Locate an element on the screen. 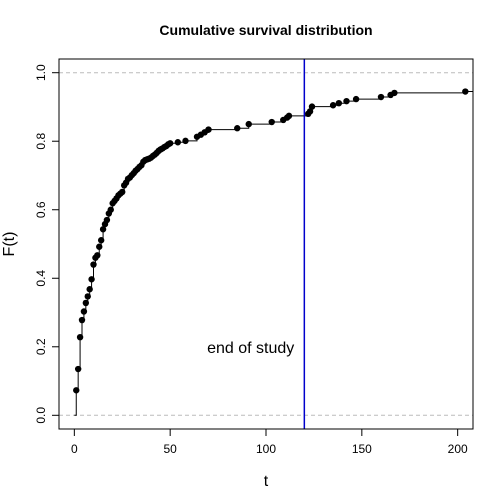  x-axis-label: t is located at coordinates (266, 481).